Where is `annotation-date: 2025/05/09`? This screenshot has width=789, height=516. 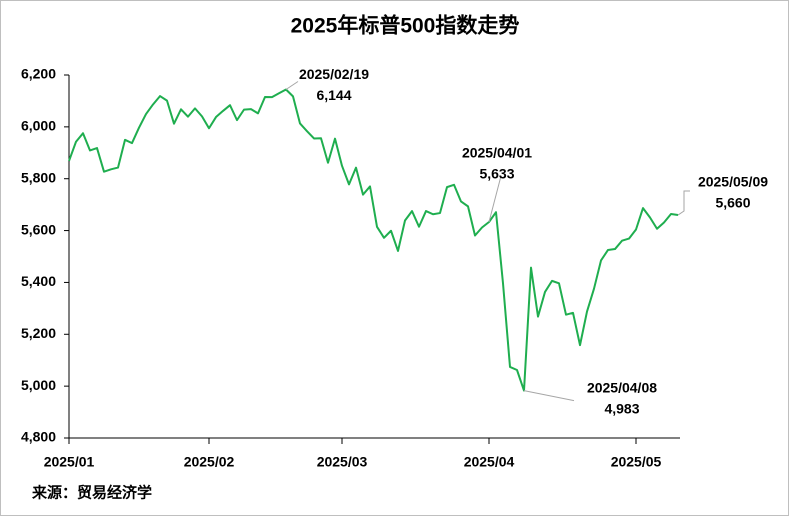 annotation-date: 2025/05/09 is located at coordinates (733, 182).